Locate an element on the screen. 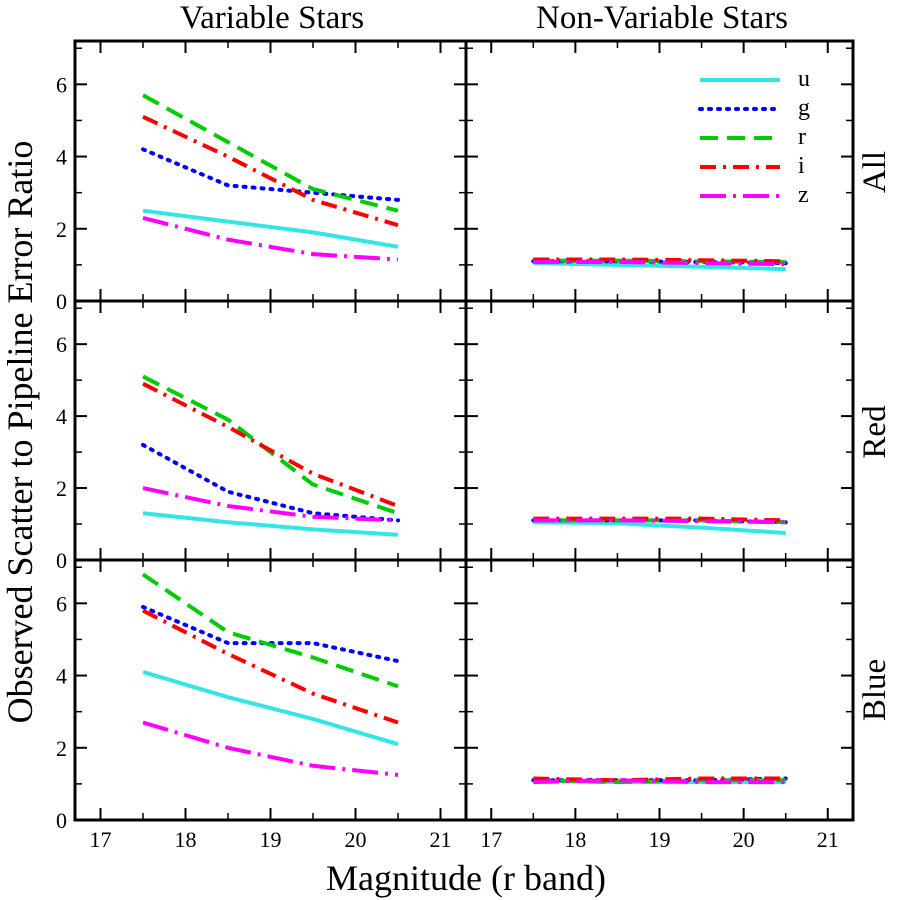 Image resolution: width=903 pixels, height=900 pixels. row-label-all: All is located at coordinates (875, 172).